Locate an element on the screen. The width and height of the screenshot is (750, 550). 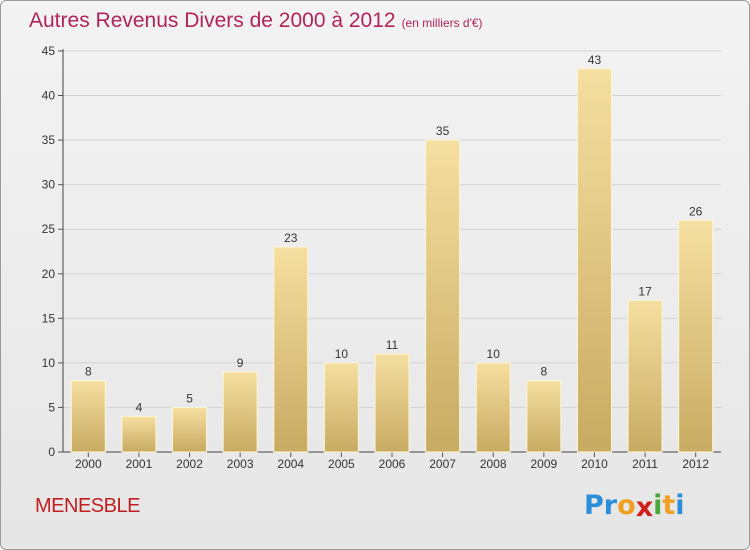
x-tick-label: 2009 is located at coordinates (543, 464).